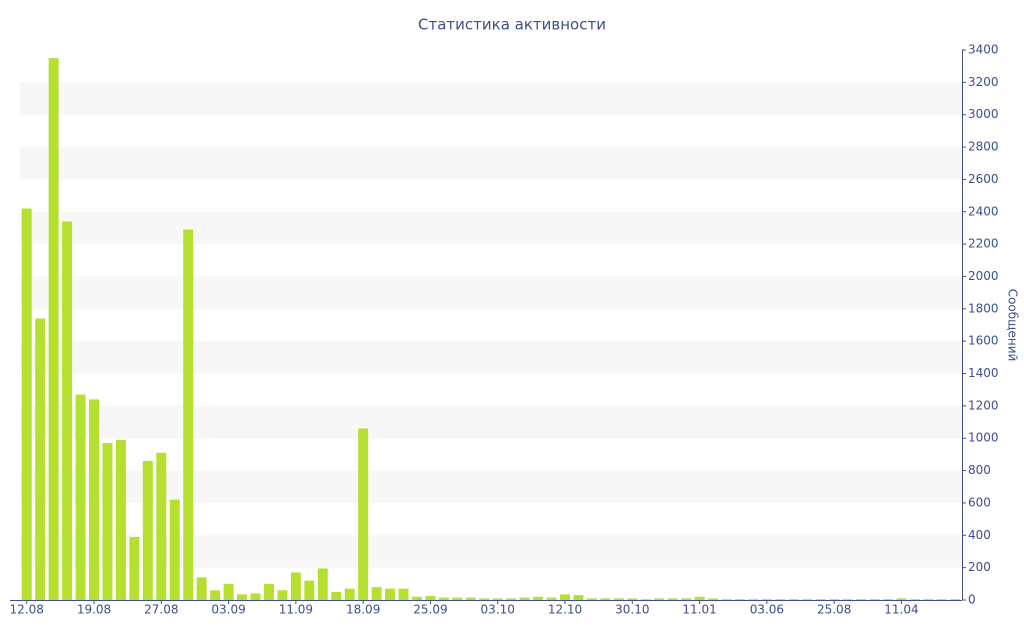 The image size is (1024, 640). I want to click on x-tick-label: 12.08, so click(27, 610).